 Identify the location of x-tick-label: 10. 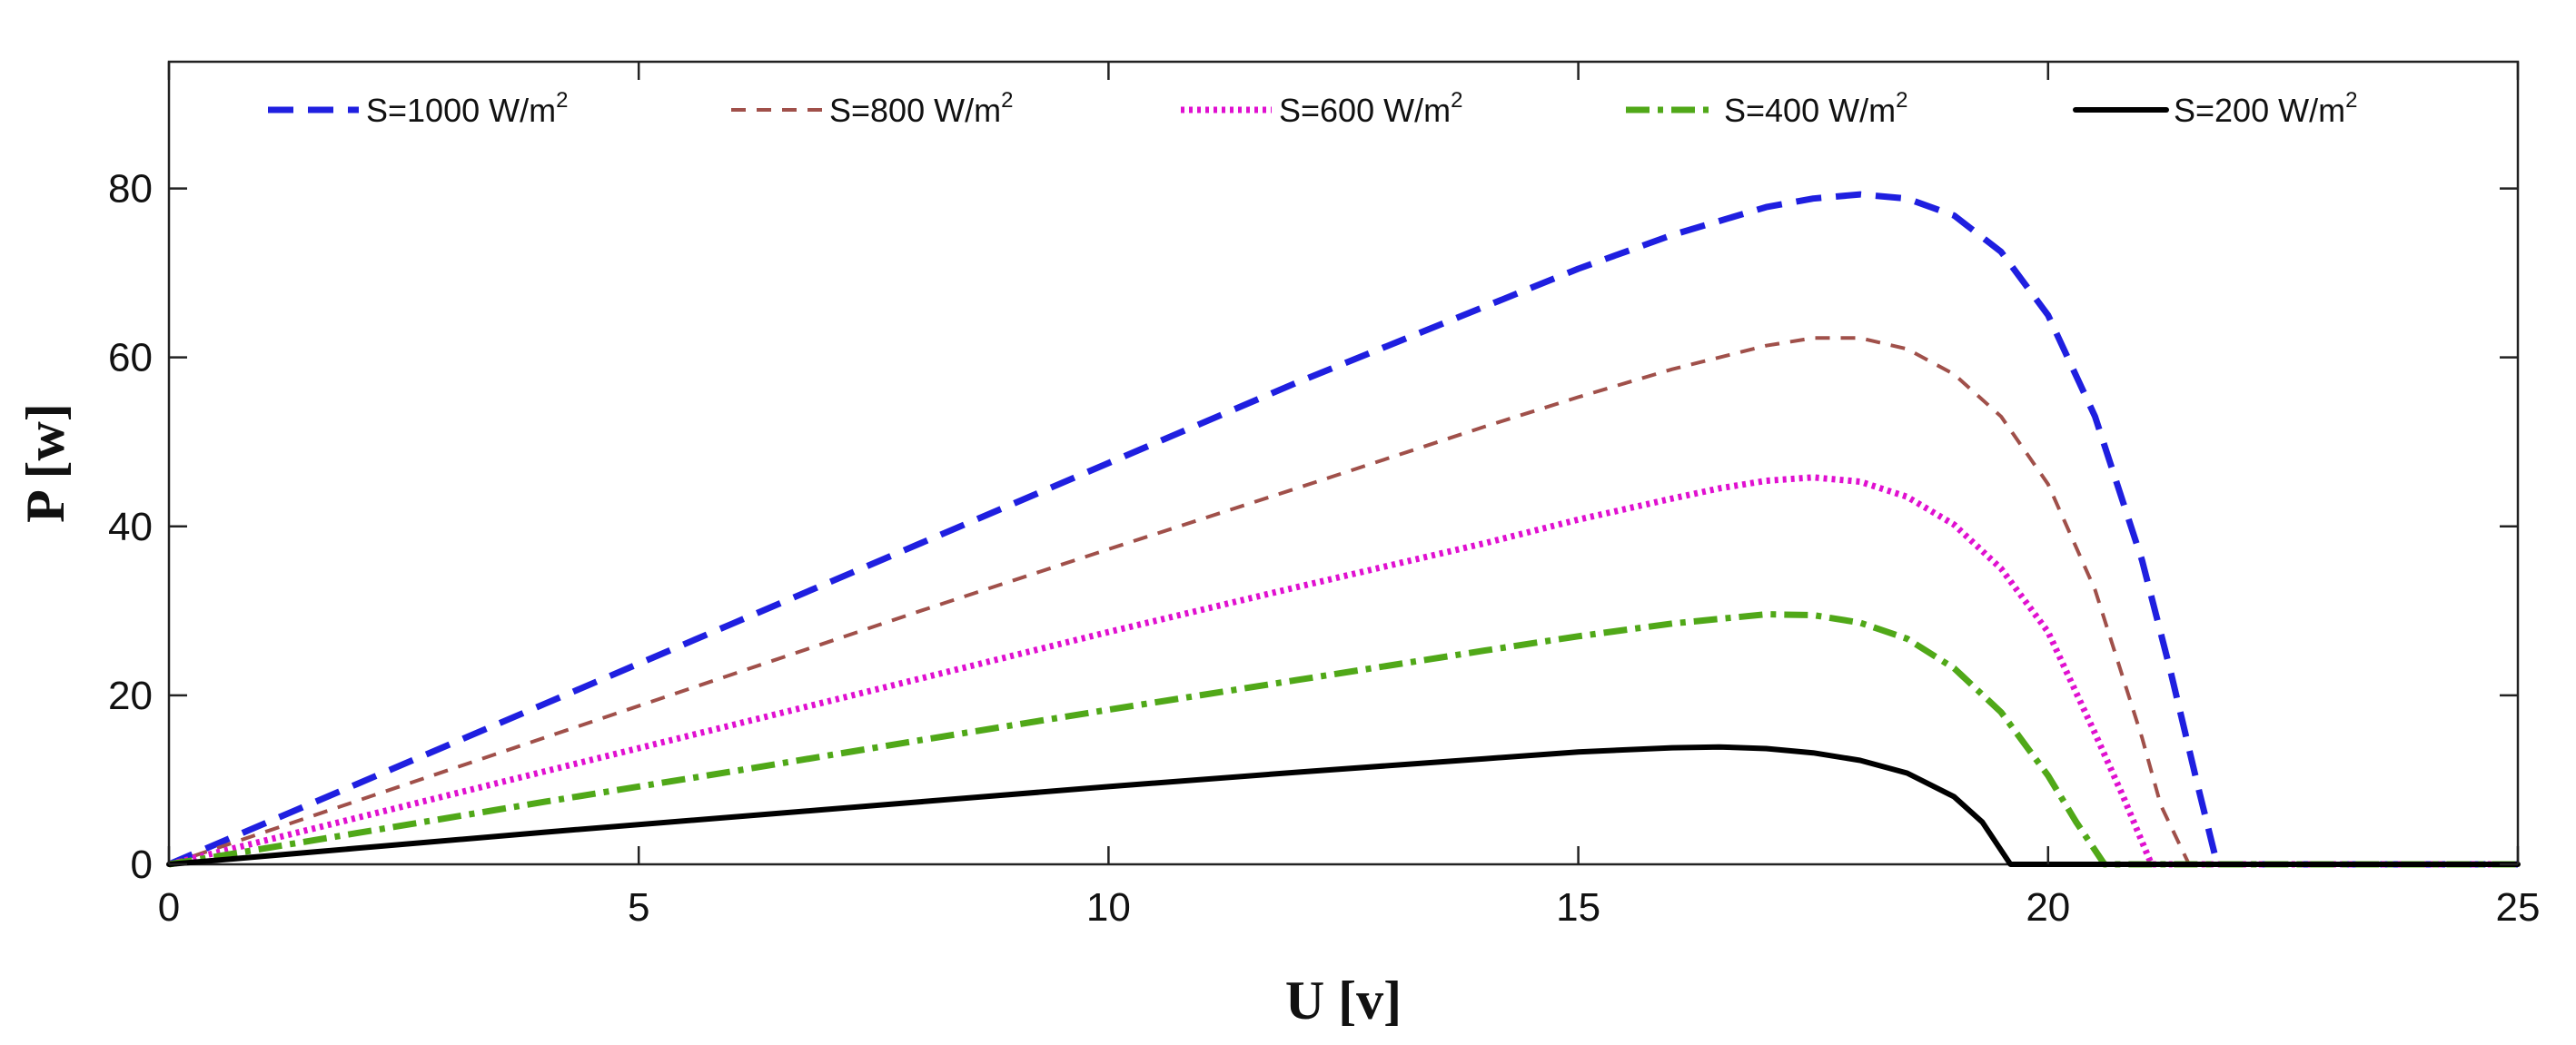
(1108, 907).